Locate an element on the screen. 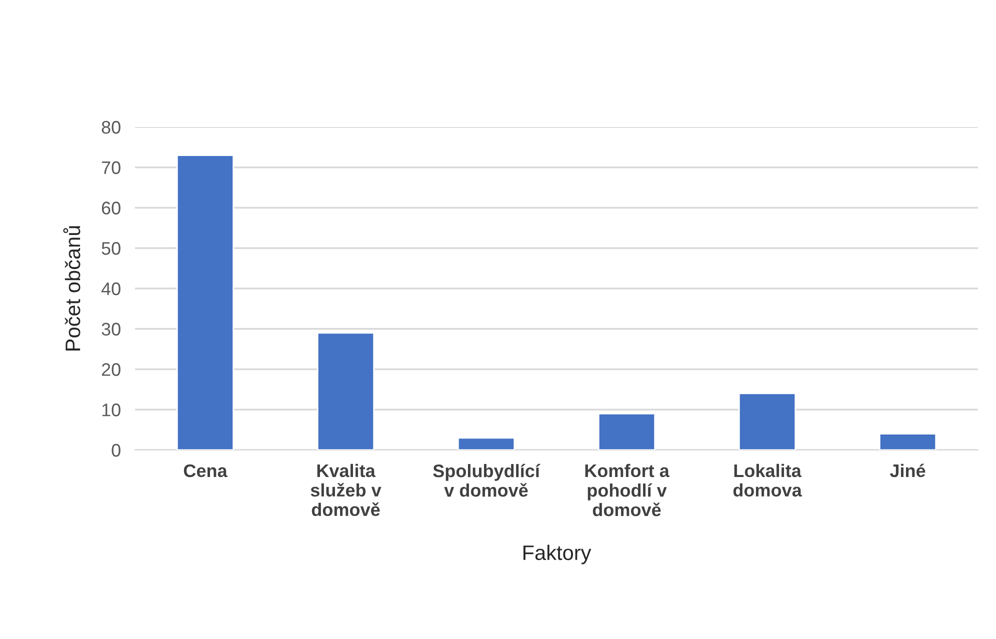 The image size is (996, 639). y-axis-title: Počet občanů is located at coordinates (71, 288).